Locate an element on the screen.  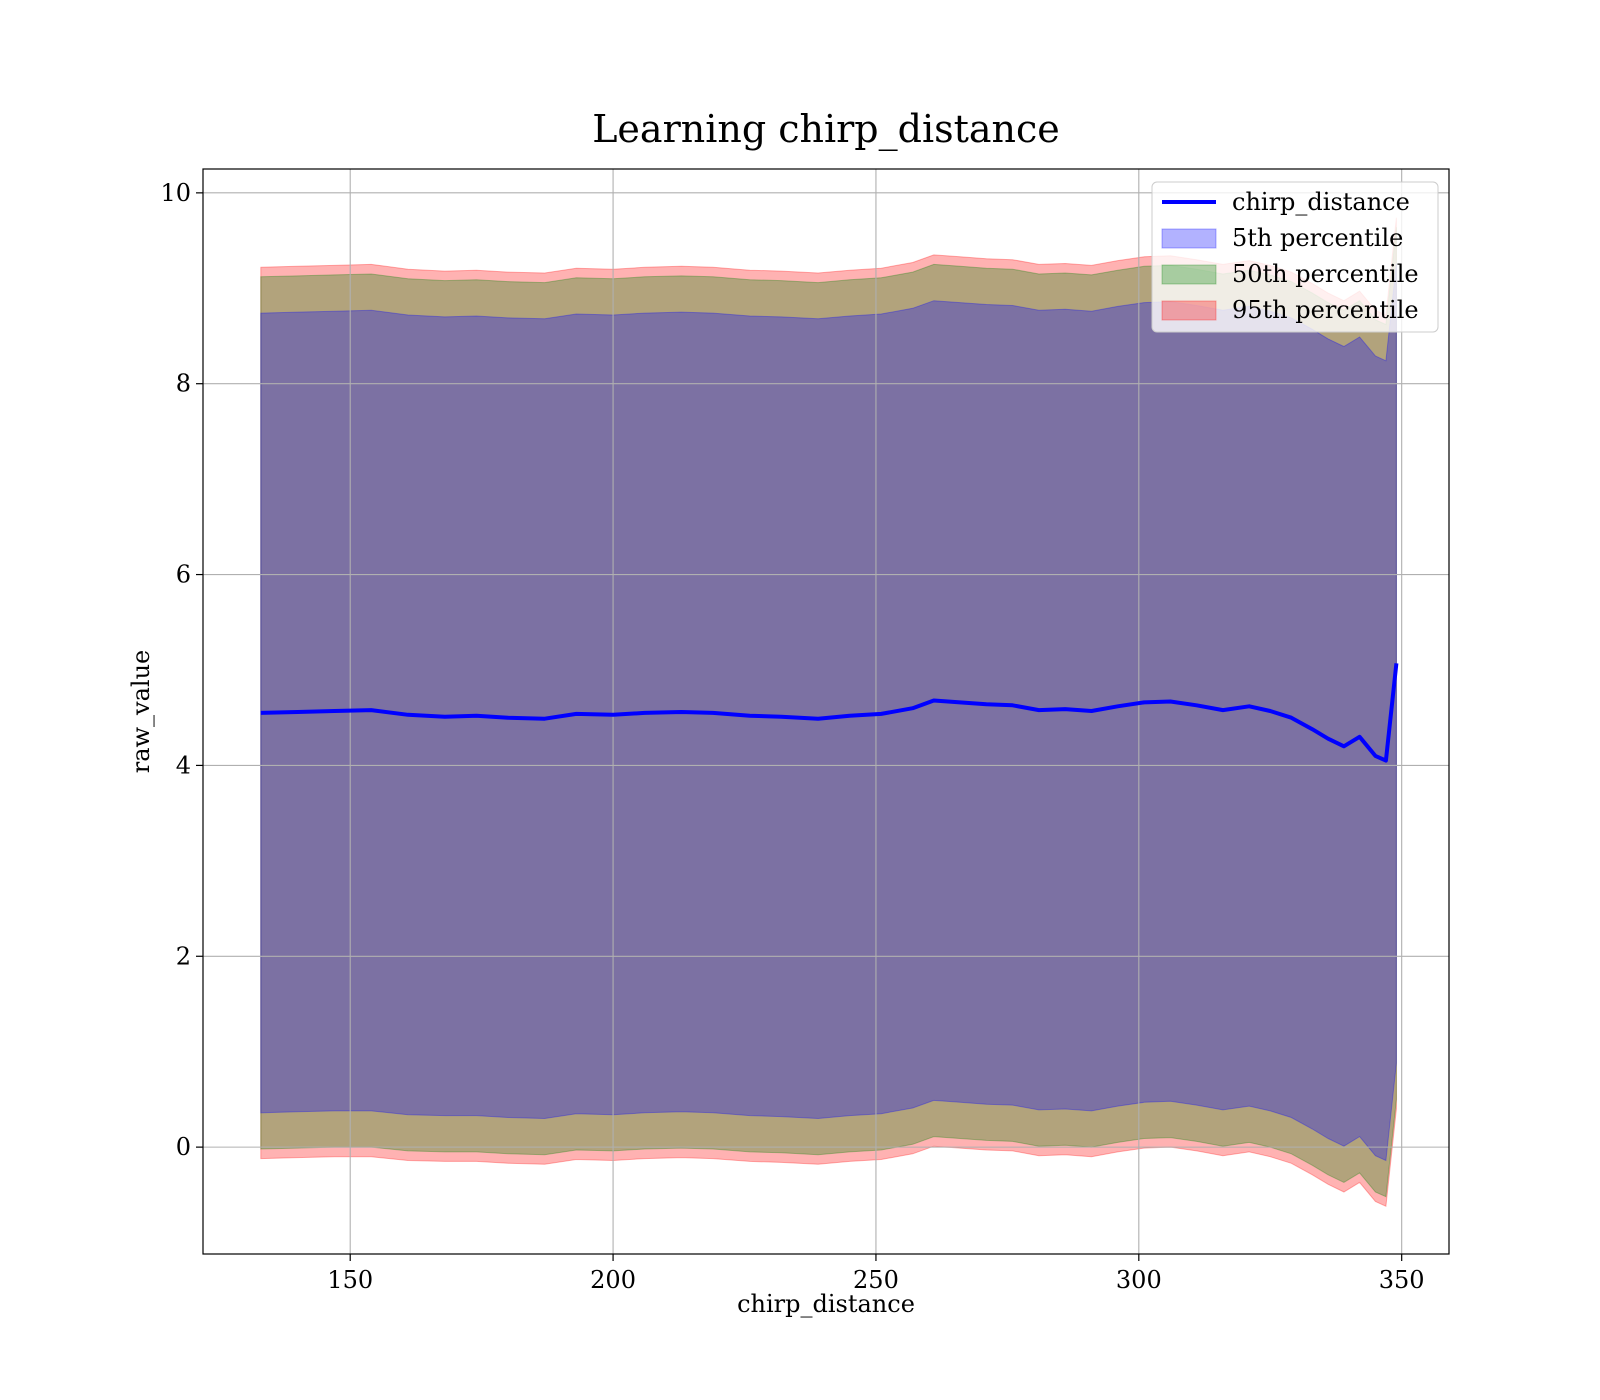
x-tick-label: 250 is located at coordinates (876, 1280).